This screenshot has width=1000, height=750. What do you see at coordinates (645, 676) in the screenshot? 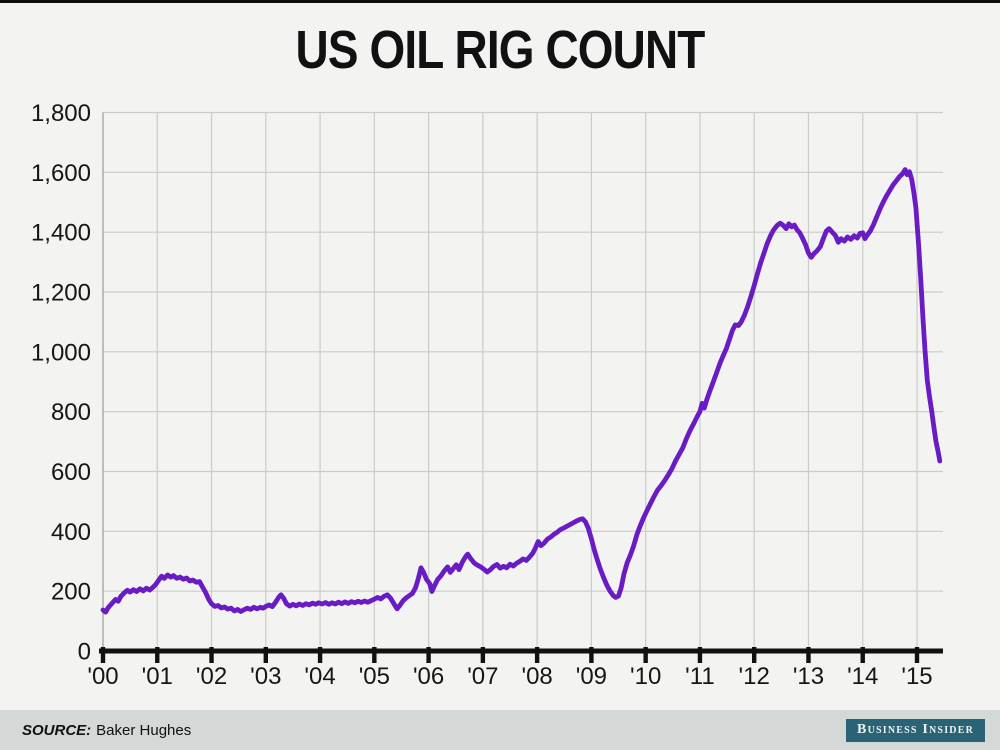
I see `x-axis-tick-label: '10` at bounding box center [645, 676].